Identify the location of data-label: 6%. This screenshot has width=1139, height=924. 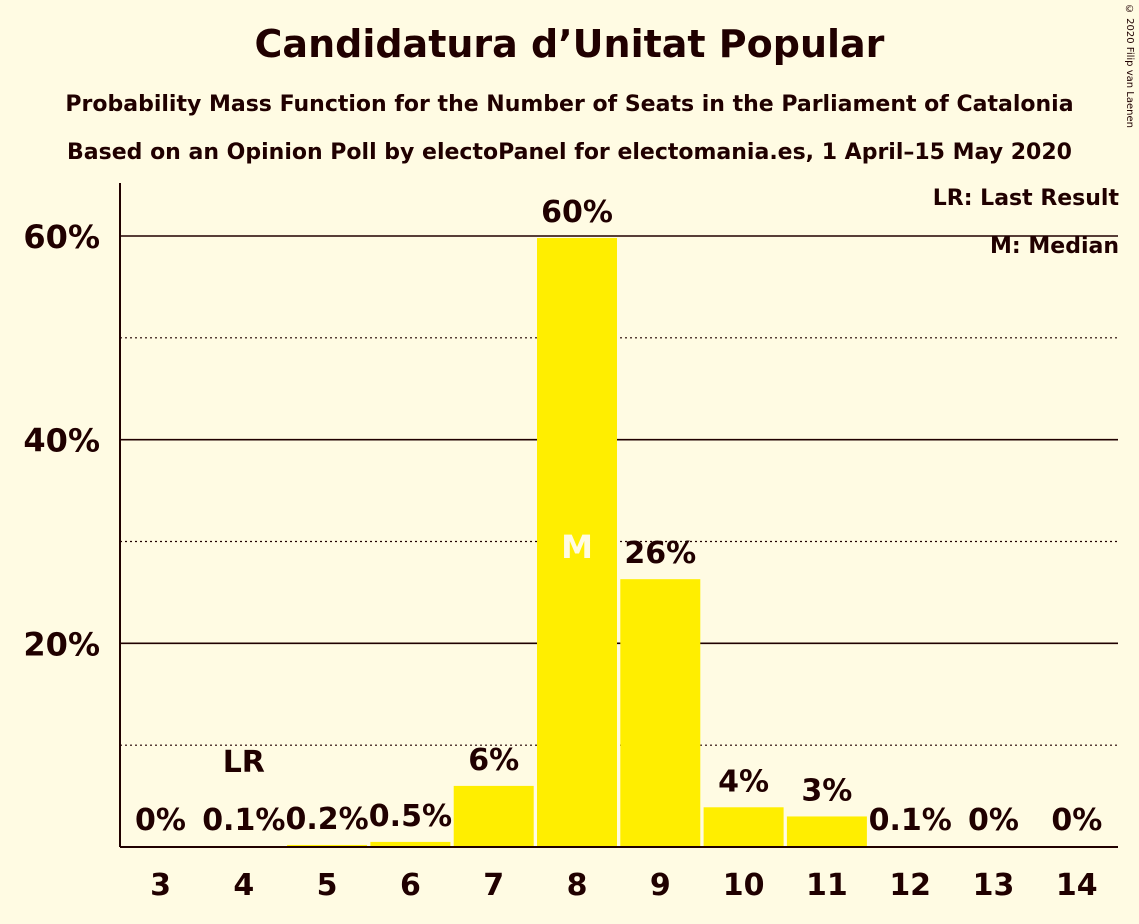
(493, 760).